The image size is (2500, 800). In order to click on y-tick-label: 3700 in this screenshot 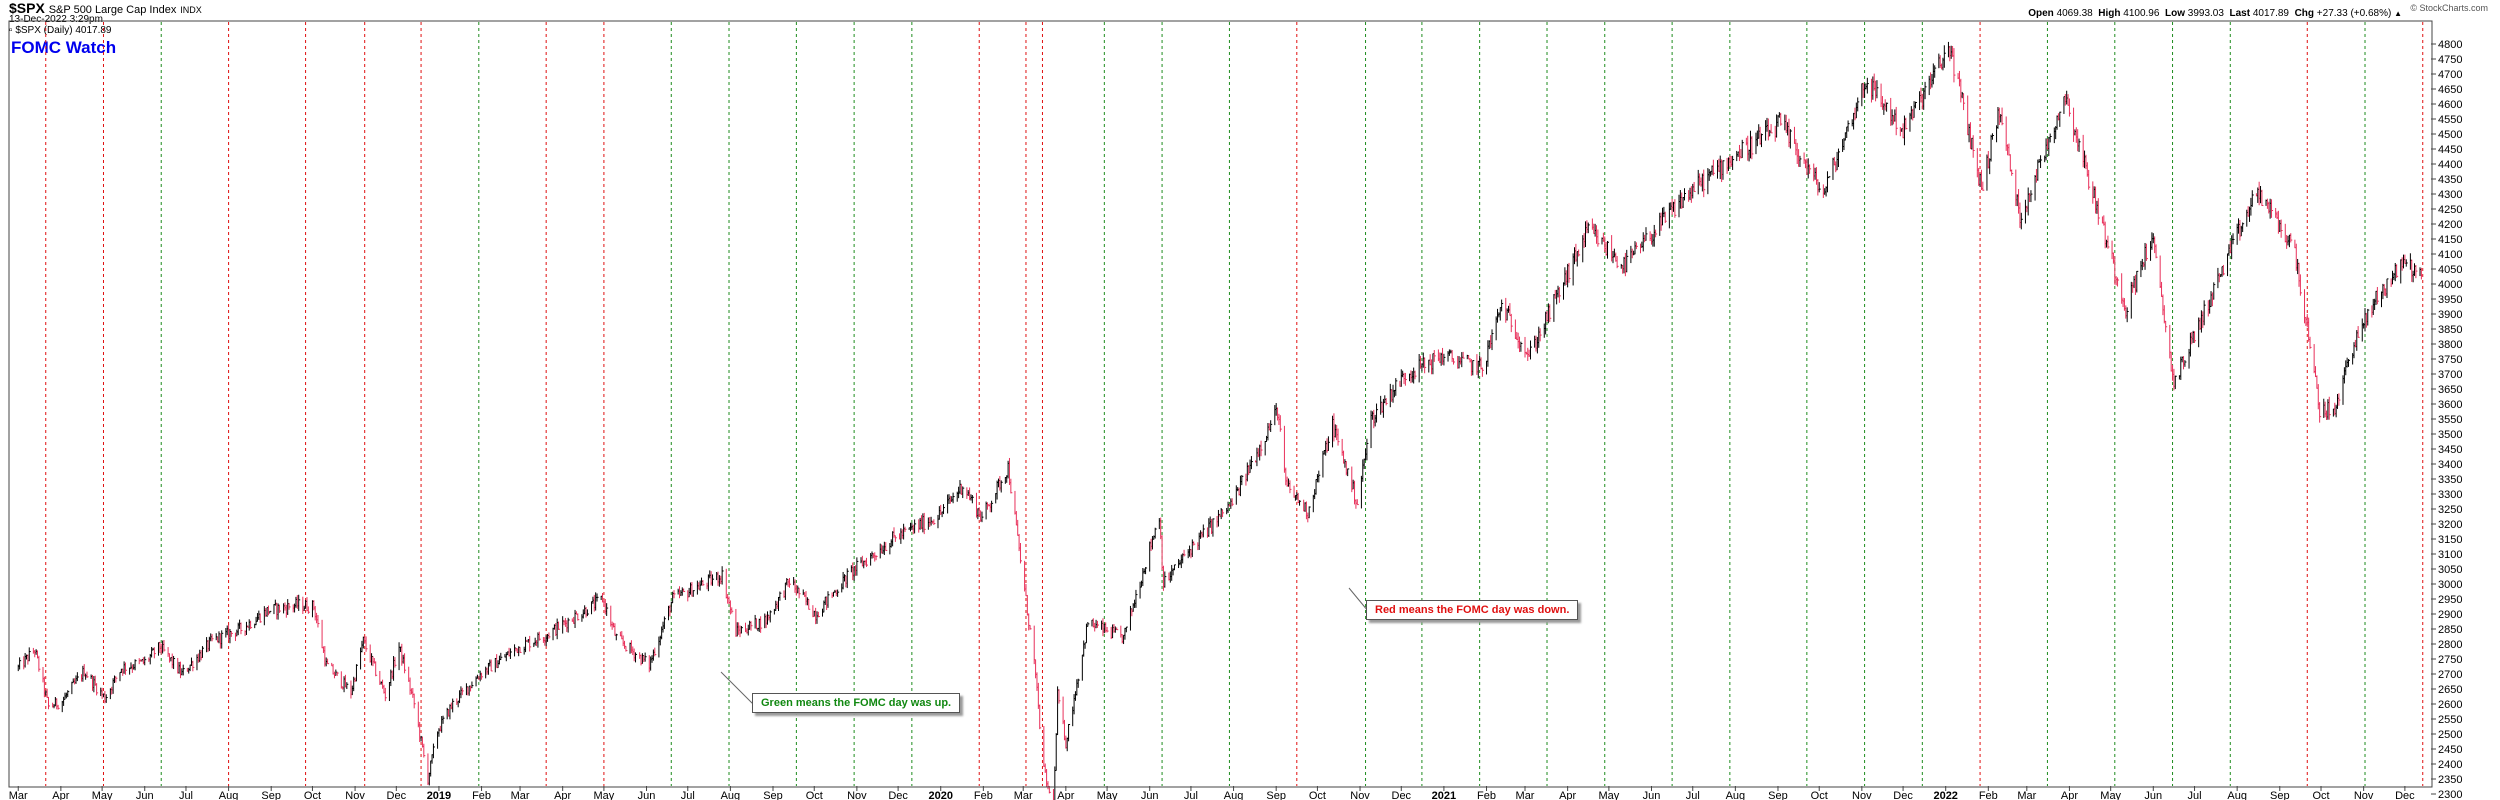, I will do `click(2450, 375)`.